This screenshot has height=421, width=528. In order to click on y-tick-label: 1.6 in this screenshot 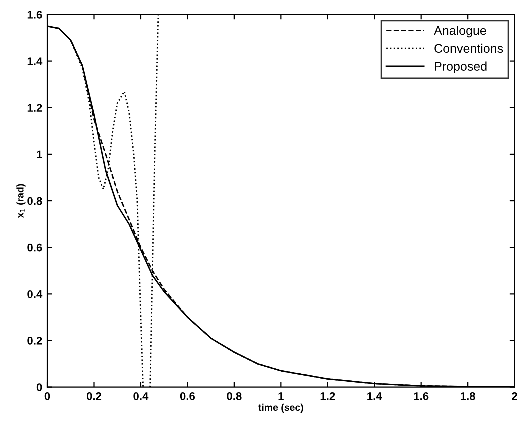, I will do `click(35, 15)`.